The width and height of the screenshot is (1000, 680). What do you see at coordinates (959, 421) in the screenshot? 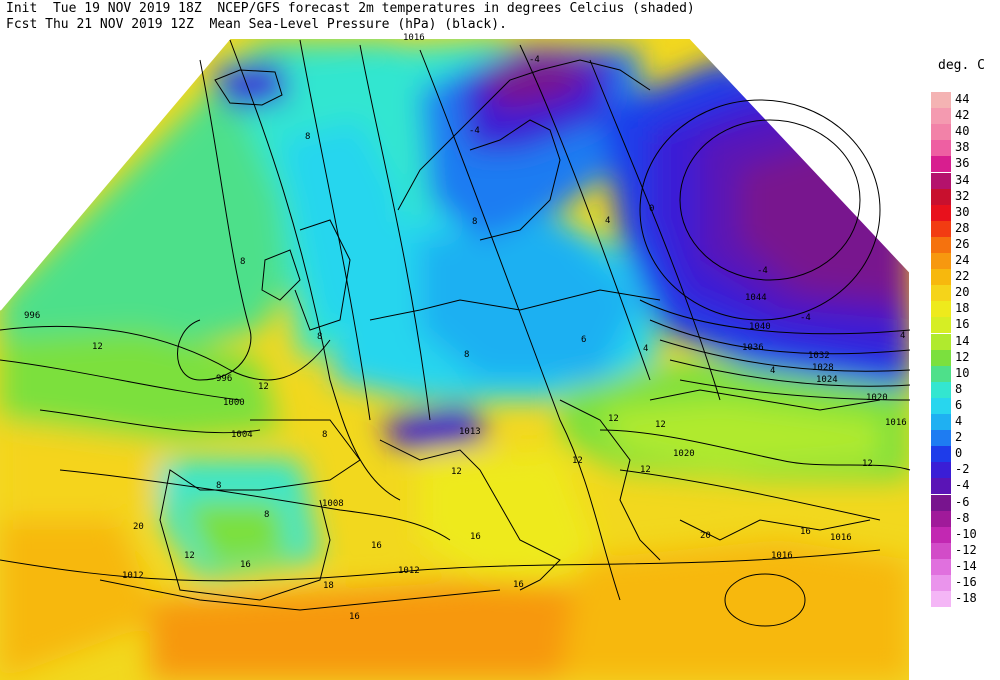
I see `legend-label: 4` at bounding box center [959, 421].